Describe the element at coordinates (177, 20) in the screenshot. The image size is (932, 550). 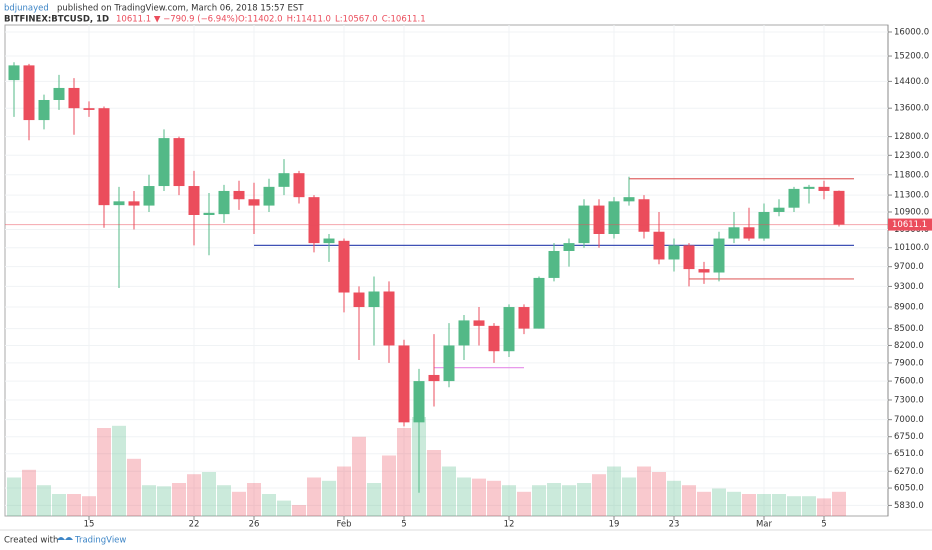
I see `change: 10611.1 ▼ −790.9 (−6.94%)` at that location.